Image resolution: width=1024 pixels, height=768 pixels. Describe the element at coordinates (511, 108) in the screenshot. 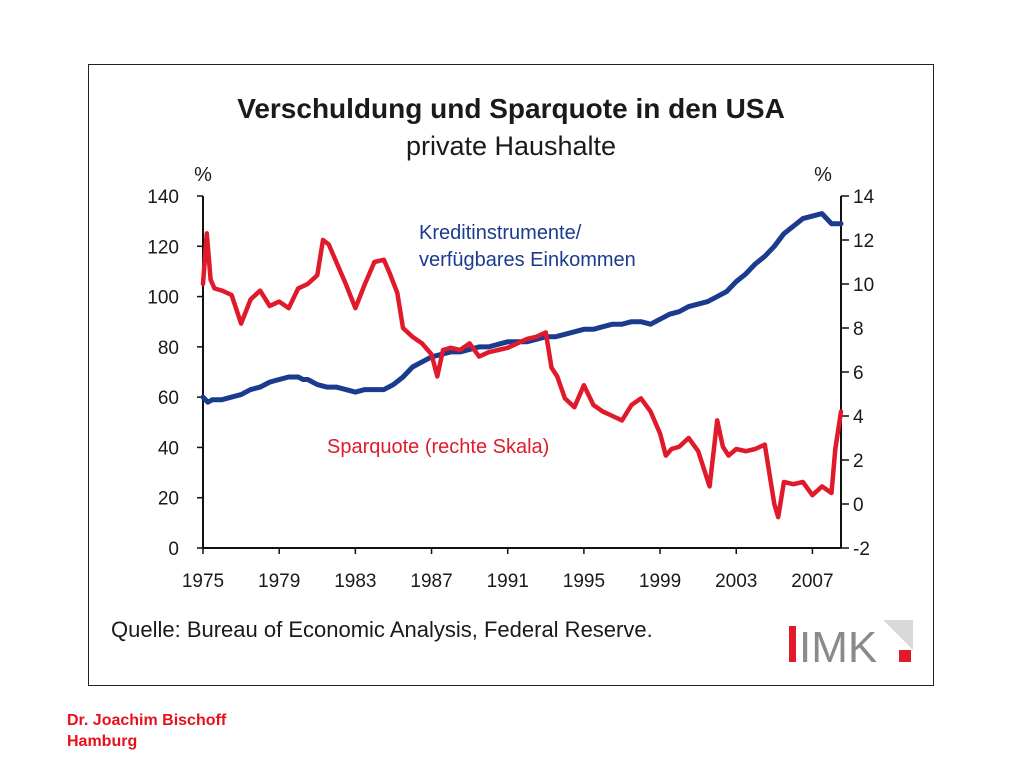

I see `chart-title: Verschuldung und Sparquote in den USA` at that location.